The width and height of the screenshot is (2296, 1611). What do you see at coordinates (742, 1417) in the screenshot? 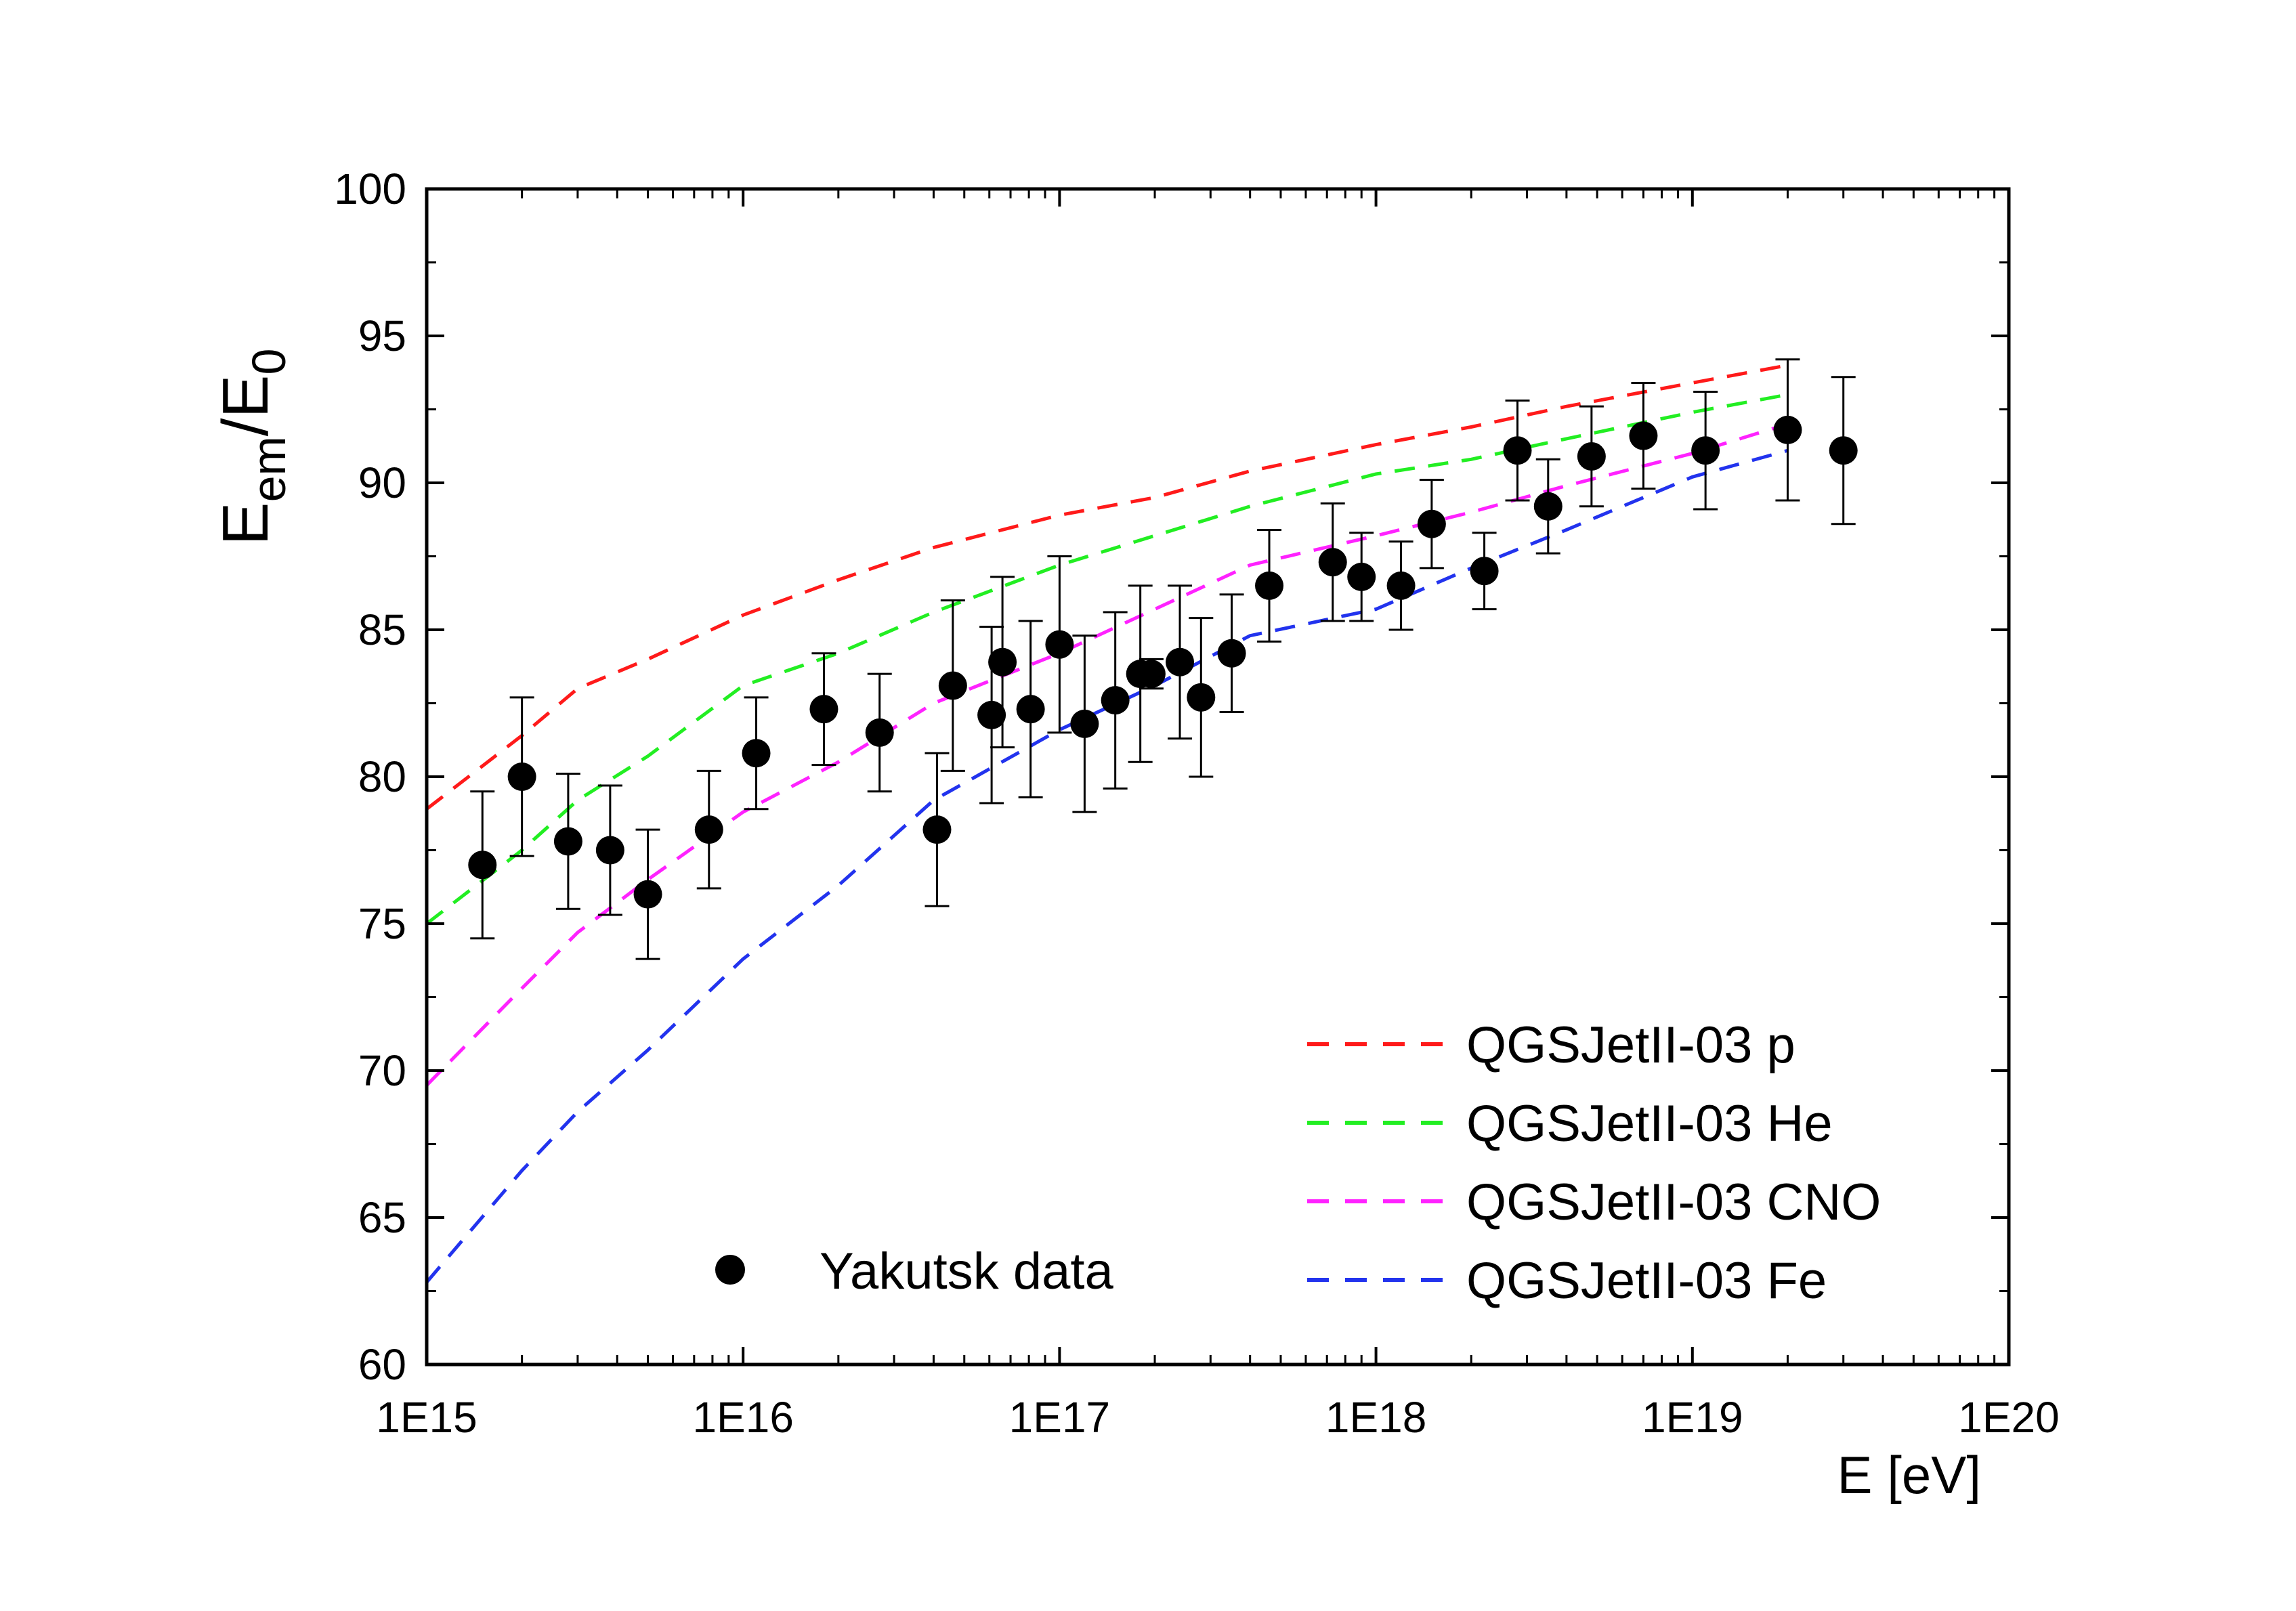
I see `x-tick-label: 1E16` at bounding box center [742, 1417].